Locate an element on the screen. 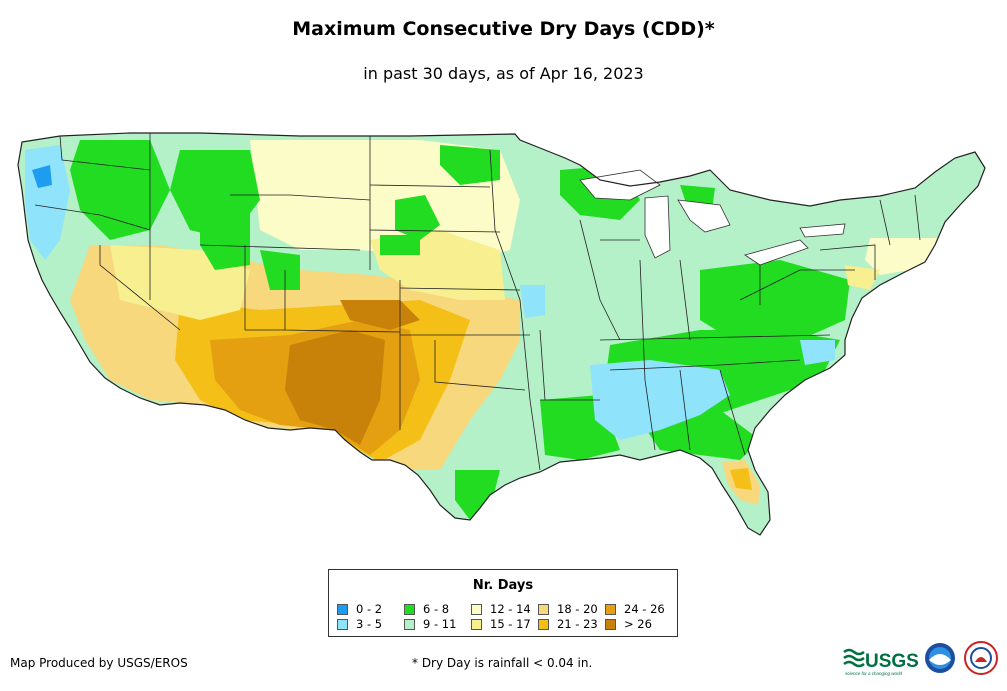 Image resolution: width=1007 pixels, height=691 pixels. legend-label: 3 - 5 is located at coordinates (369, 624).